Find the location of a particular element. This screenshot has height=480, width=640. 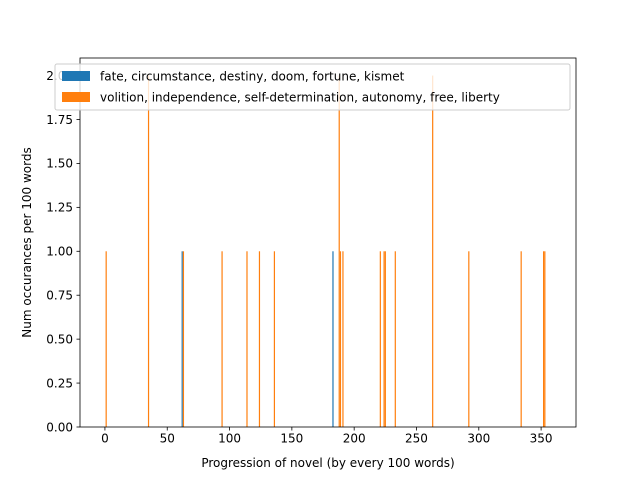

y-tick-label: 0.75 is located at coordinates (59, 296).